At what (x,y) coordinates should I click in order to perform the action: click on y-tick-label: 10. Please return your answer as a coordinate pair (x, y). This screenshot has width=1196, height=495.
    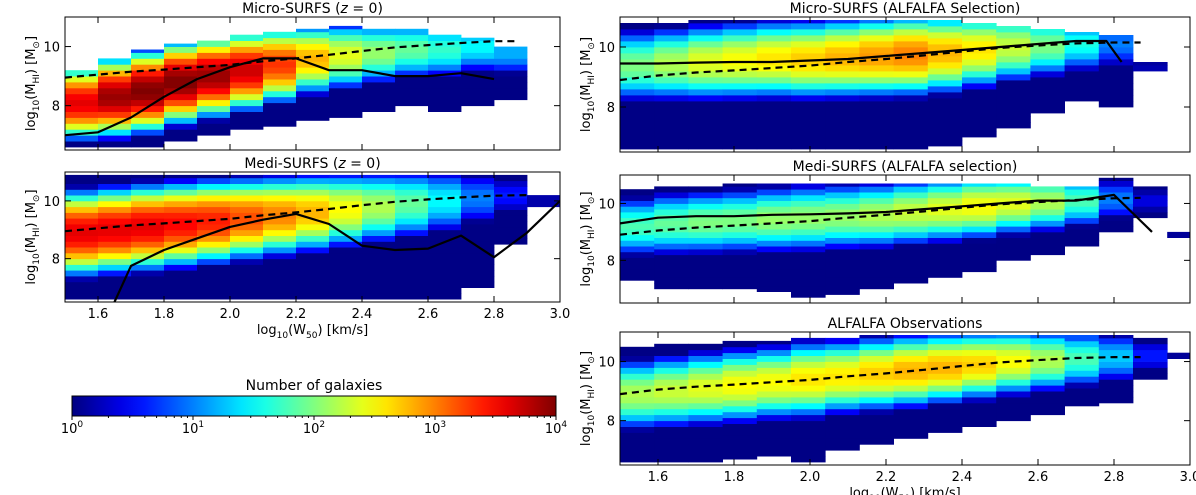
    Looking at the image, I should click on (606, 48).